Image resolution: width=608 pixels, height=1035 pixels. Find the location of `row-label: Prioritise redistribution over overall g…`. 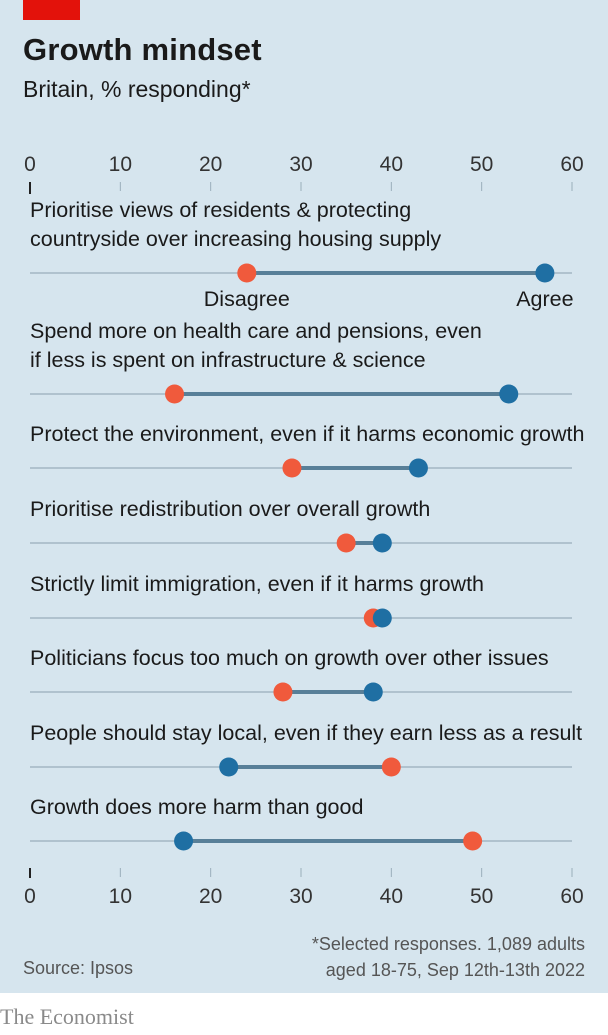

row-label: Prioritise redistribution over overall g… is located at coordinates (230, 509).